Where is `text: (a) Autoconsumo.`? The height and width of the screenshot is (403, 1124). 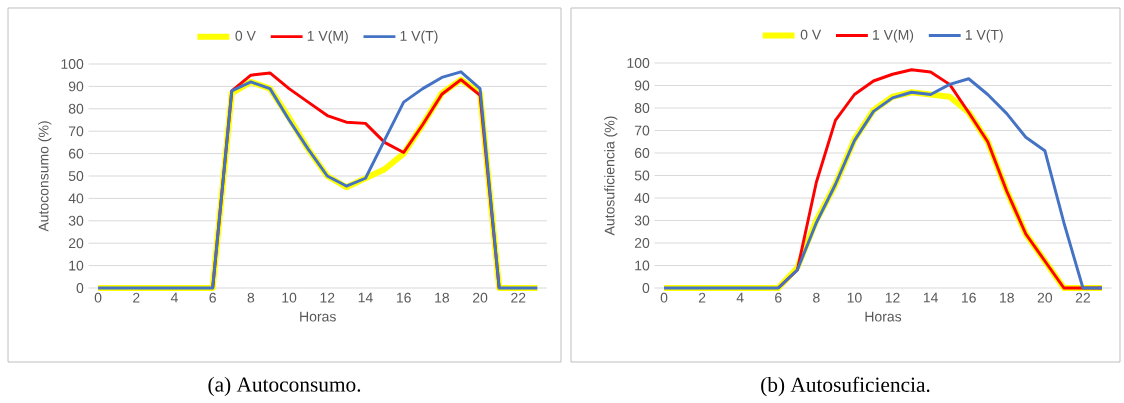
text: (a) Autoconsumo. is located at coordinates (284, 386).